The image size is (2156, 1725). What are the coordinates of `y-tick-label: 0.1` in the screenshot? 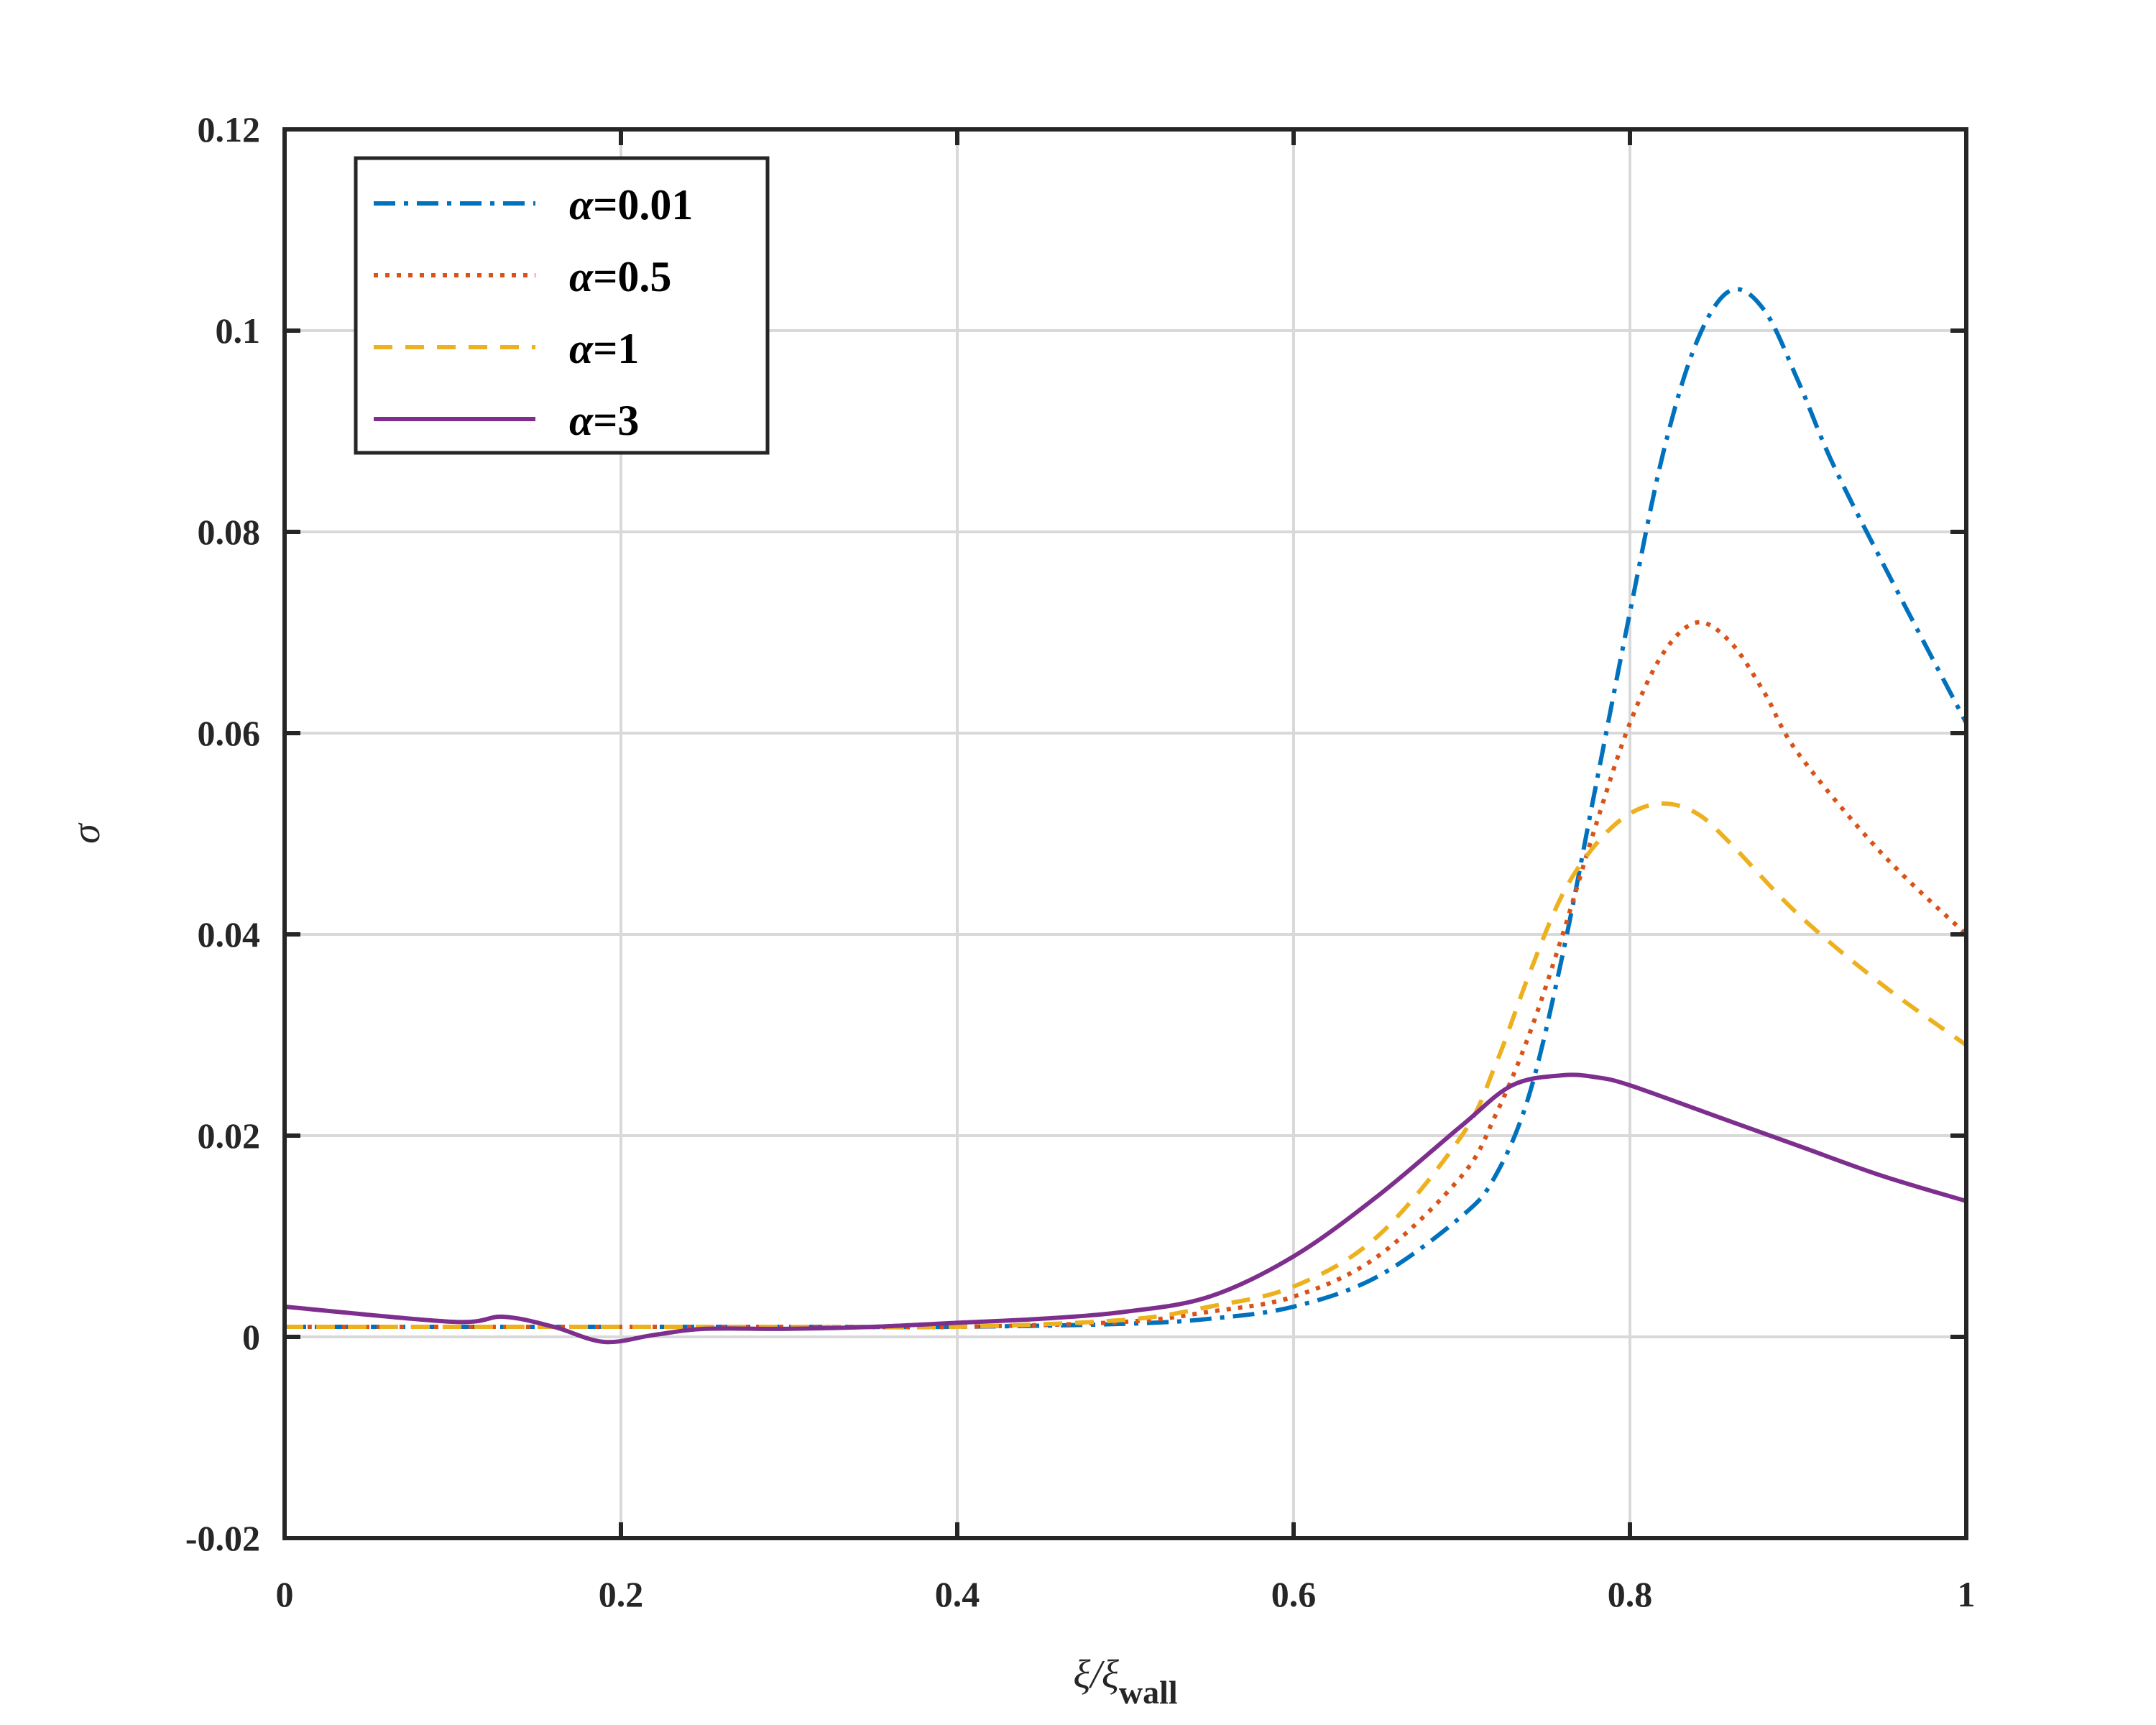 It's located at (238, 330).